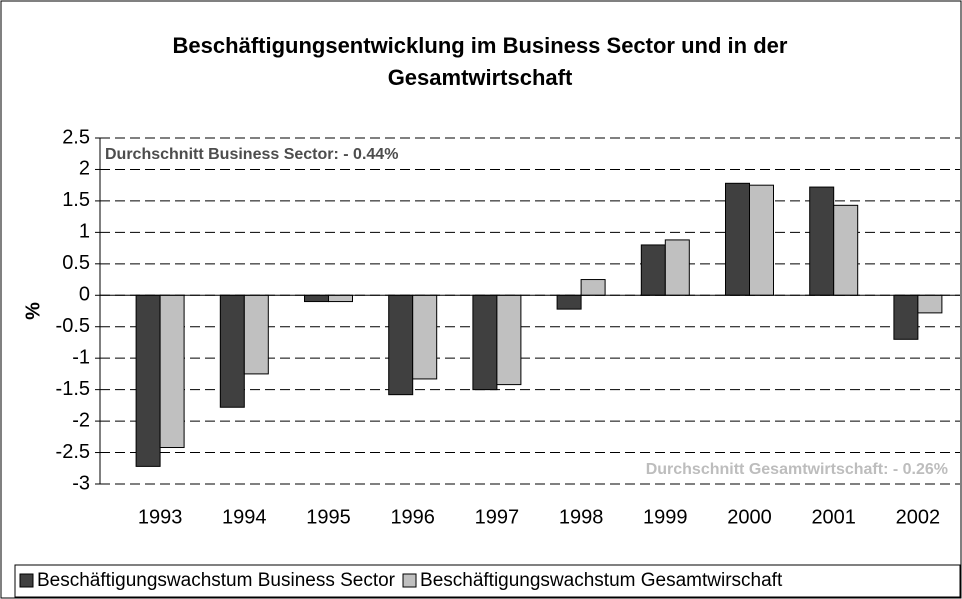 The width and height of the screenshot is (962, 599). Describe the element at coordinates (73, 326) in the screenshot. I see `y-tick-label: -0.5` at that location.